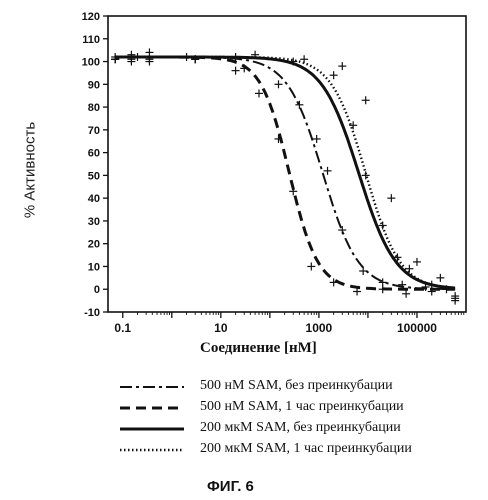  What do you see at coordinates (94, 85) in the screenshot?
I see `y-tick-label: 90` at bounding box center [94, 85].